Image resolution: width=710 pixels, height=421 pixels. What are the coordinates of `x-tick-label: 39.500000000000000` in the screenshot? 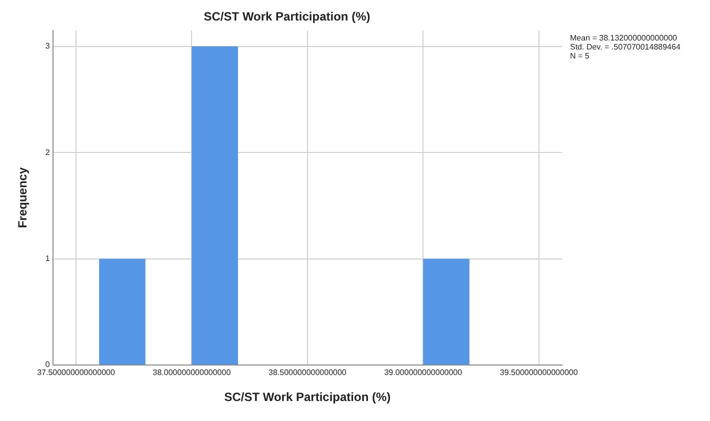 It's located at (539, 373).